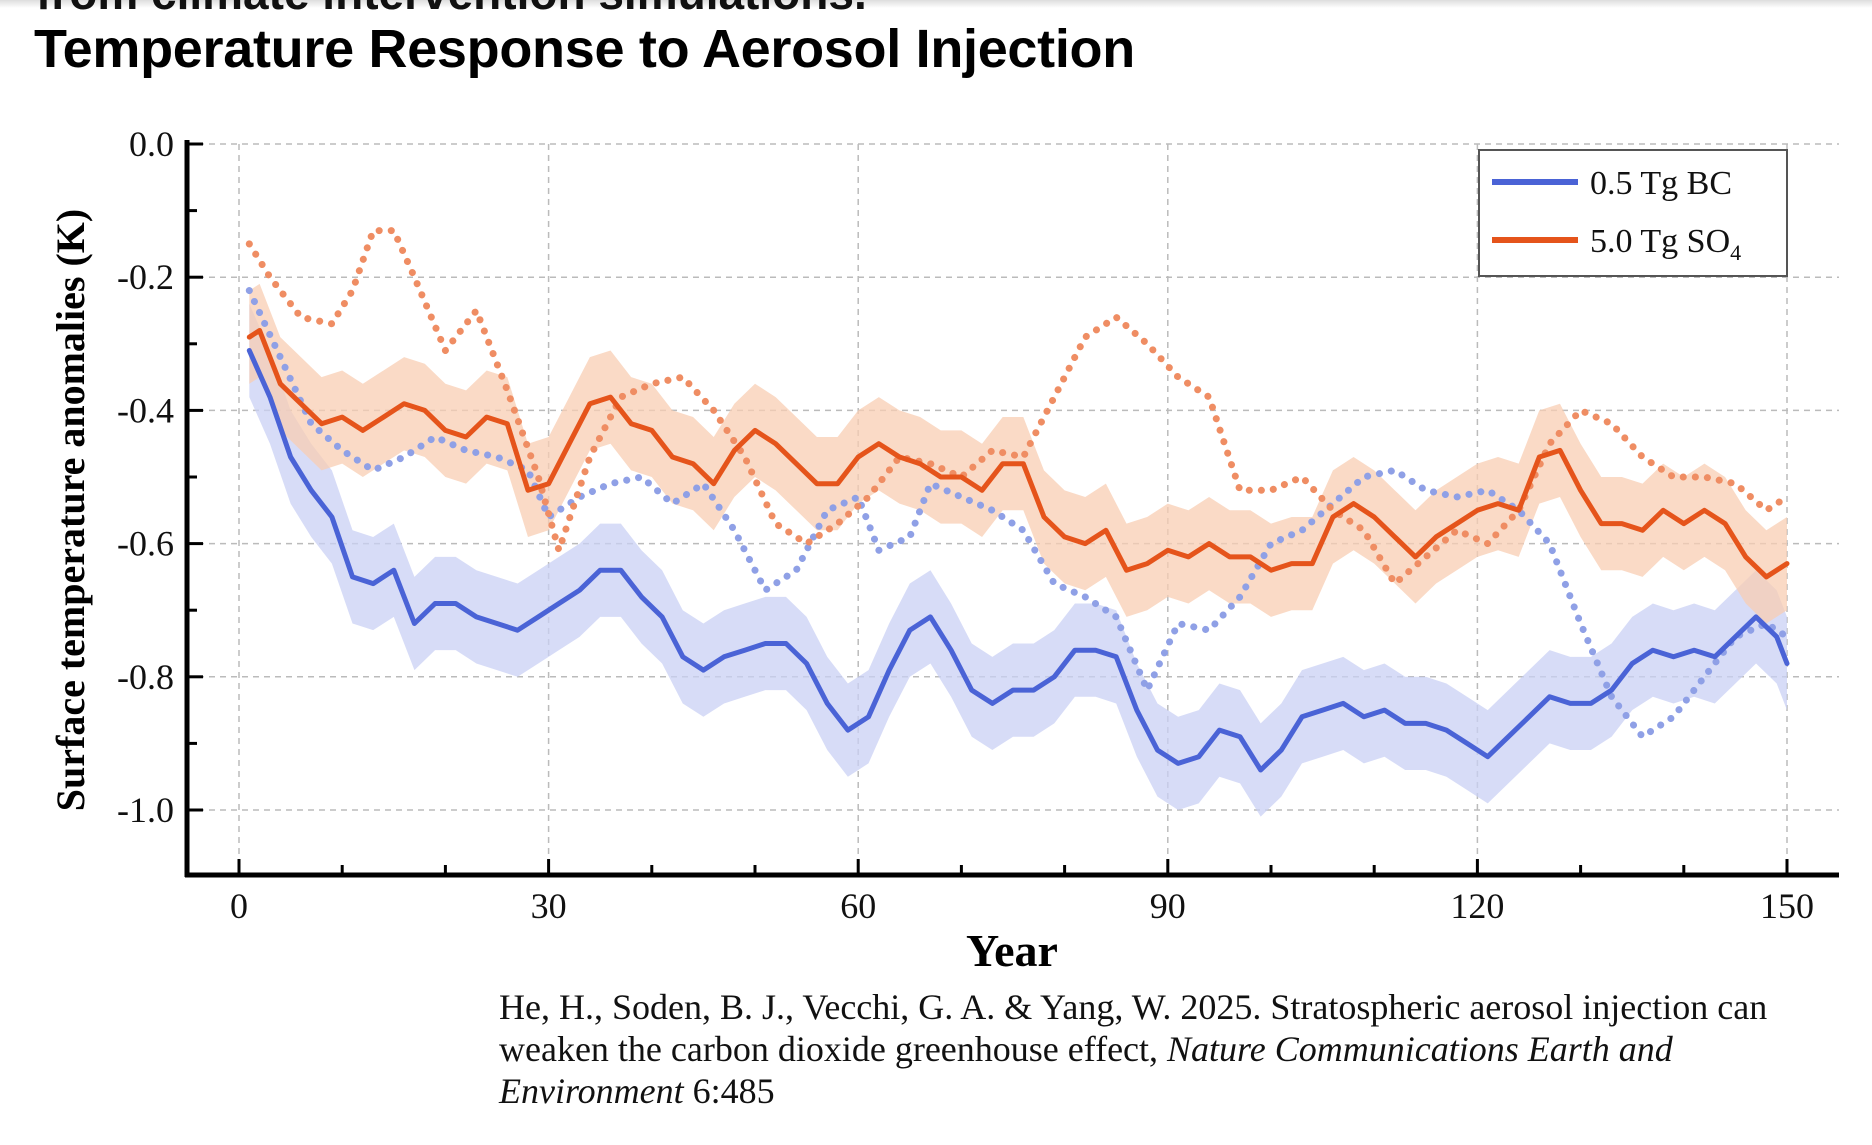  Describe the element at coordinates (1661, 183) in the screenshot. I see `legend-label-bc: 0.5 Tg BC` at that location.